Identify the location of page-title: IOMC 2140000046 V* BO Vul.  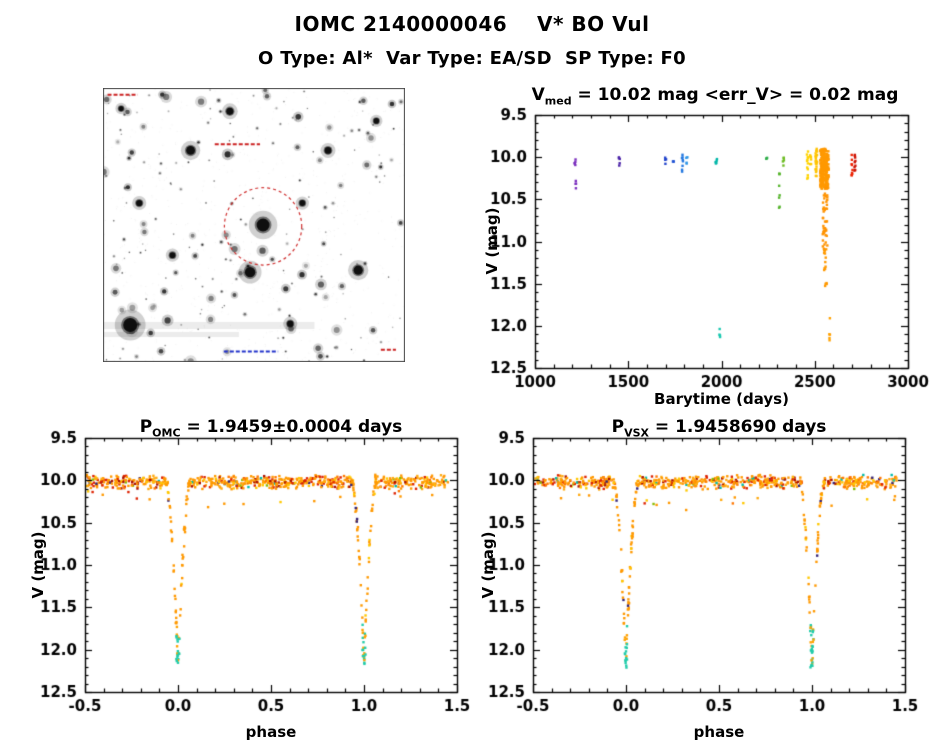
(472, 24).